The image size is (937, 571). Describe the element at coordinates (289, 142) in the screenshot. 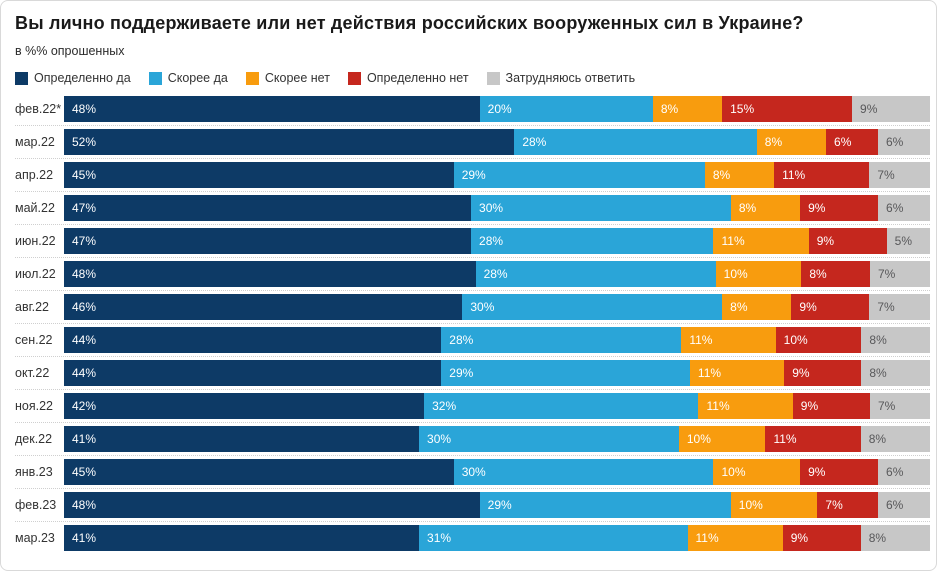

I see `bar-segment: 52%` at that location.